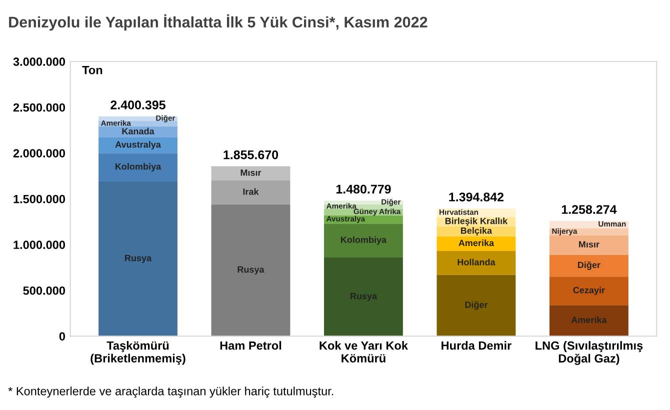 This screenshot has width=670, height=410. What do you see at coordinates (40, 245) in the screenshot?
I see `y-tick-label: 1.000.000` at bounding box center [40, 245].